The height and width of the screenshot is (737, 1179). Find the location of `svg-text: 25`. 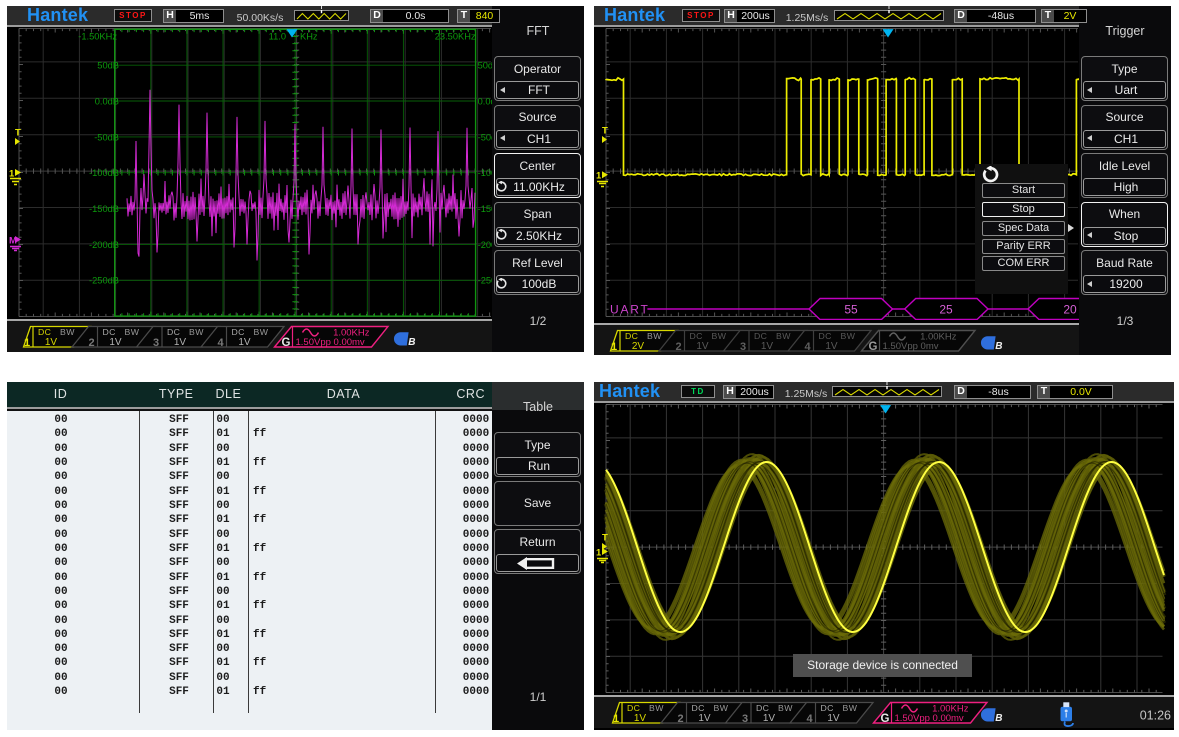

svg-text: 25 is located at coordinates (946, 309).